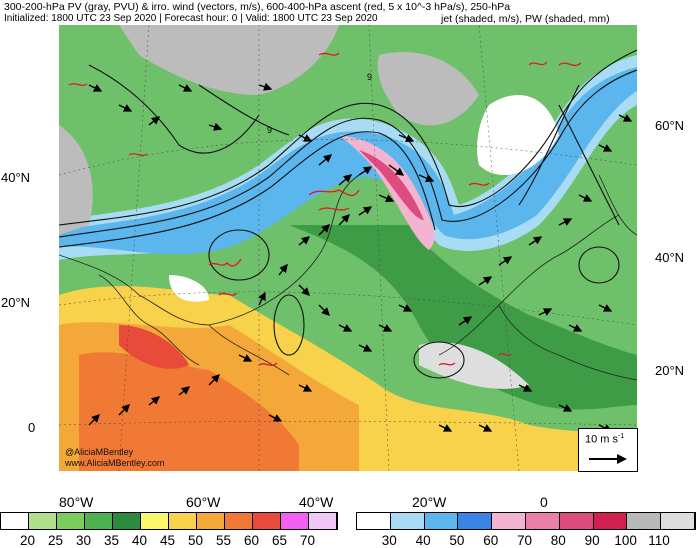 Image resolution: width=696 pixels, height=548 pixels. What do you see at coordinates (670, 370) in the screenshot?
I see `lat-label-right: 20°N` at bounding box center [670, 370].